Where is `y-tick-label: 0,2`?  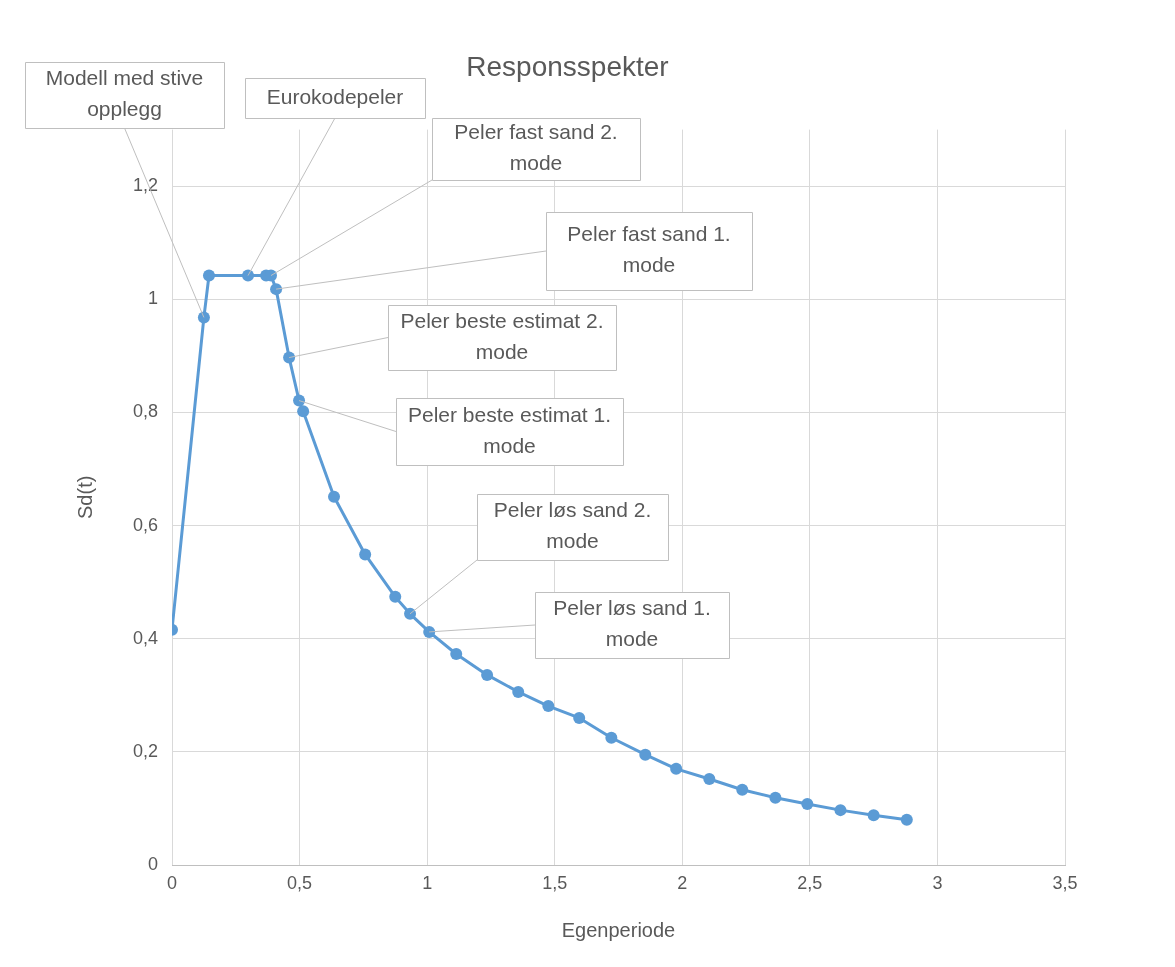
y-tick-label: 0,2 is located at coordinates (145, 750).